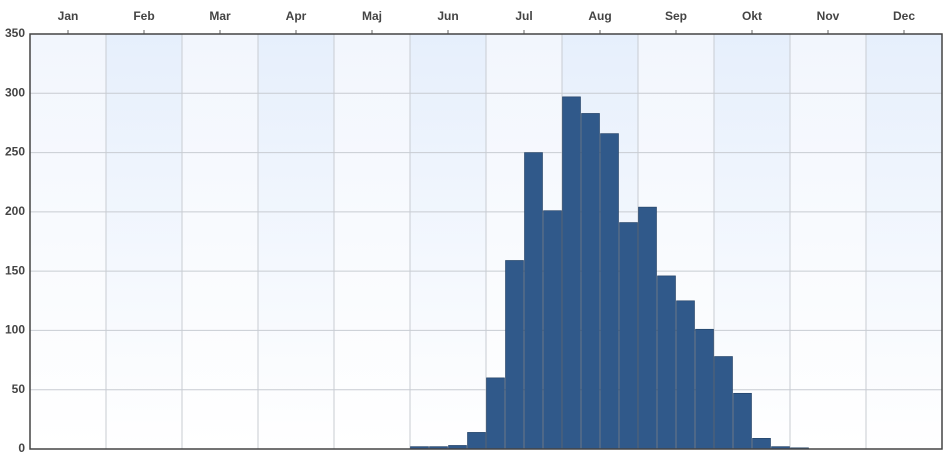  What do you see at coordinates (15, 330) in the screenshot?
I see `y-tick-label: 100` at bounding box center [15, 330].